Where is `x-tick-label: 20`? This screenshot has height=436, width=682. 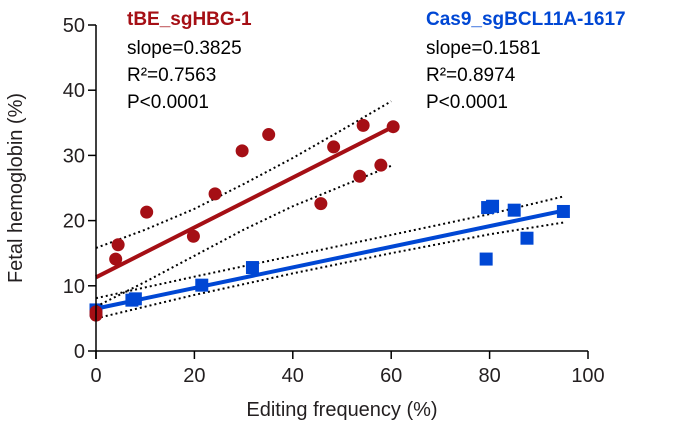
x-tick-label: 20 is located at coordinates (194, 376).